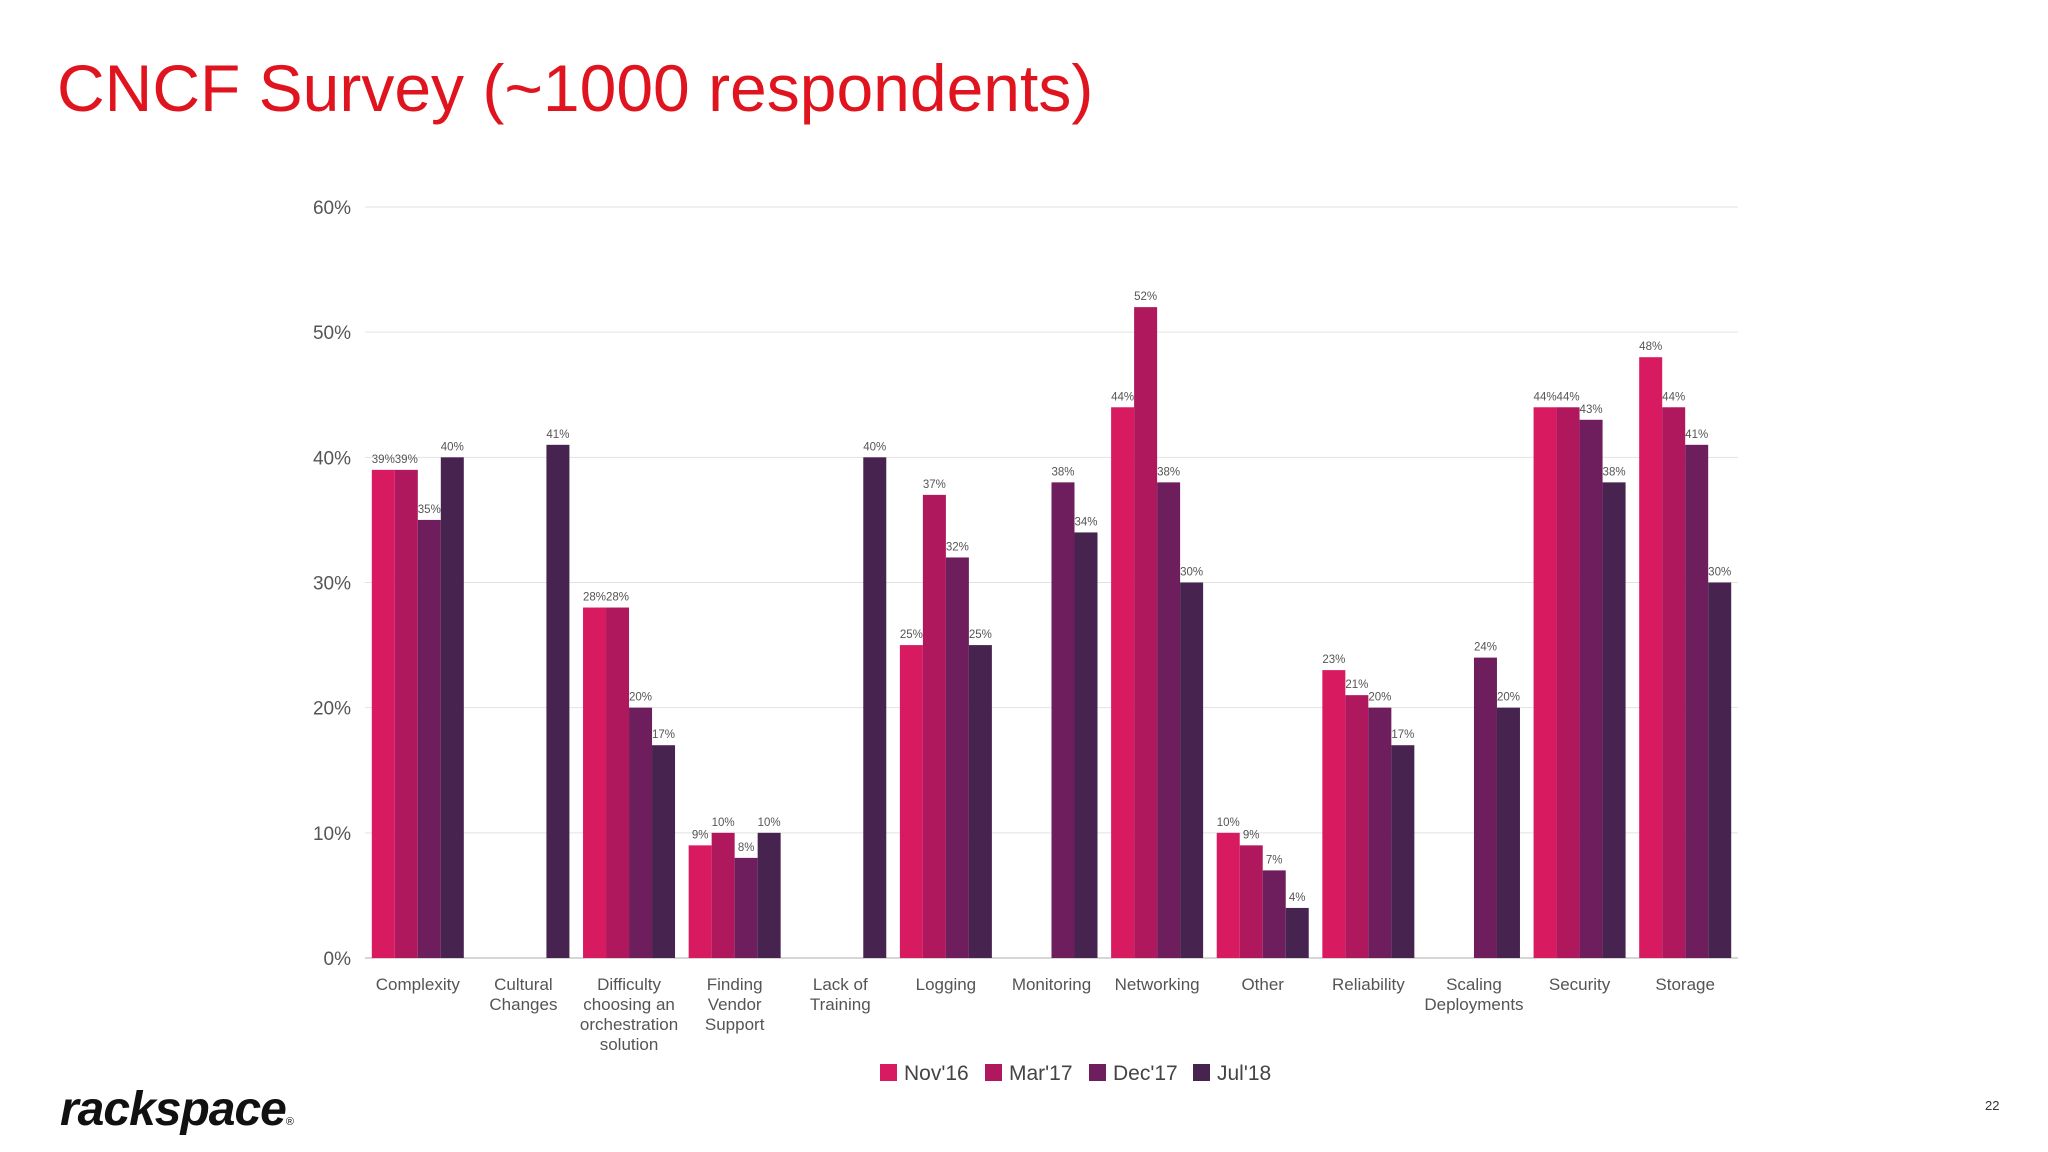 Image resolution: width=2048 pixels, height=1152 pixels. What do you see at coordinates (1145, 1073) in the screenshot?
I see `legend-label: Dec'17` at bounding box center [1145, 1073].